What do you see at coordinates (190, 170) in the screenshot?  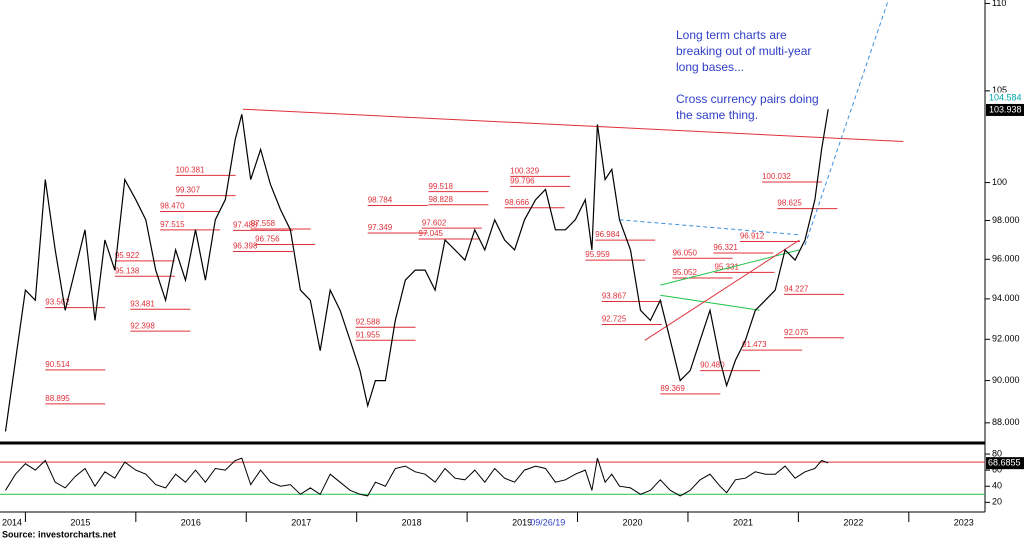 I see `level-label: 100.381` at bounding box center [190, 170].